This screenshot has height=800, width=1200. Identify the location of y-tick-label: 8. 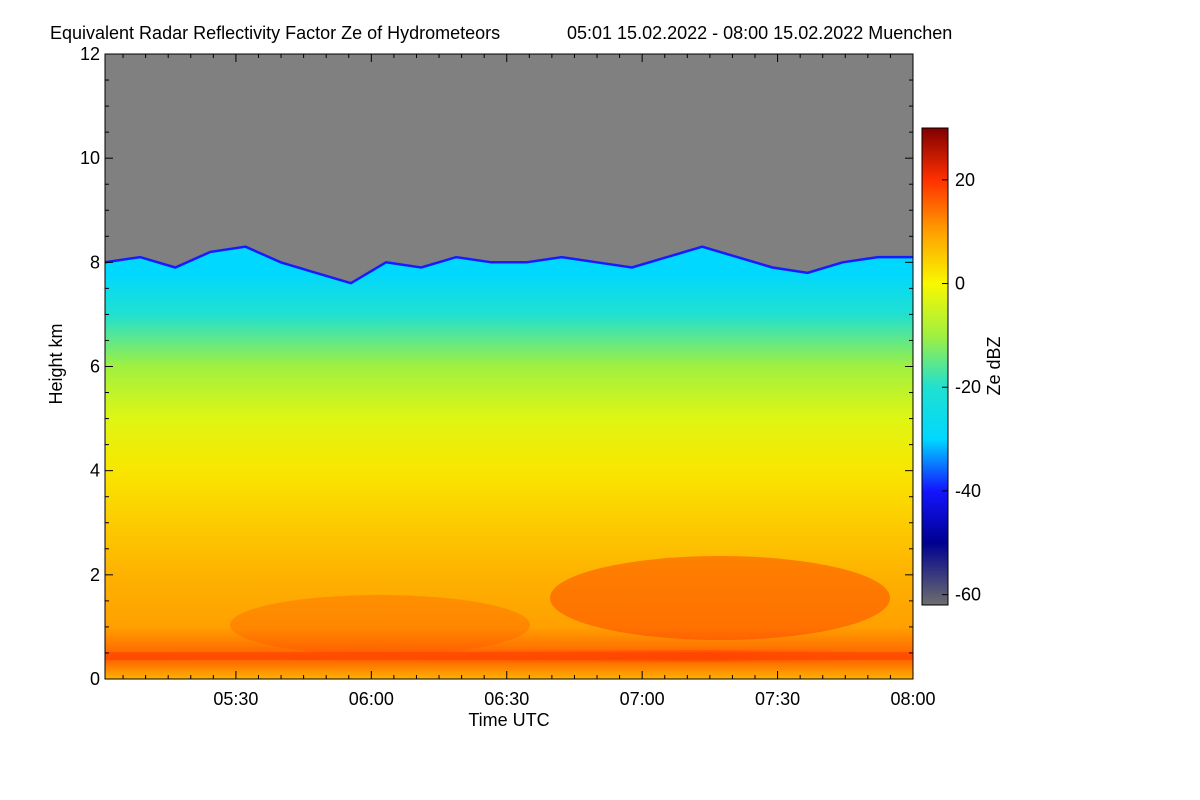
(95, 262).